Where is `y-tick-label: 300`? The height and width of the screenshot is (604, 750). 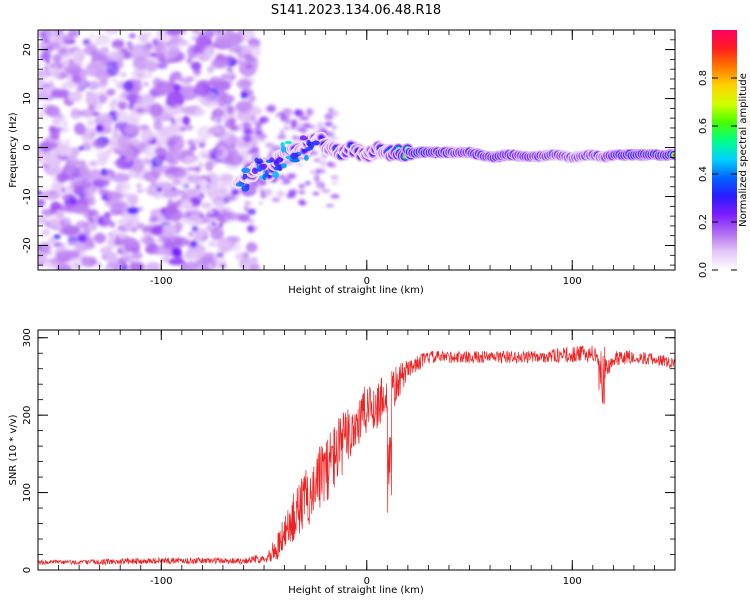 y-tick-label: 300 is located at coordinates (27, 337).